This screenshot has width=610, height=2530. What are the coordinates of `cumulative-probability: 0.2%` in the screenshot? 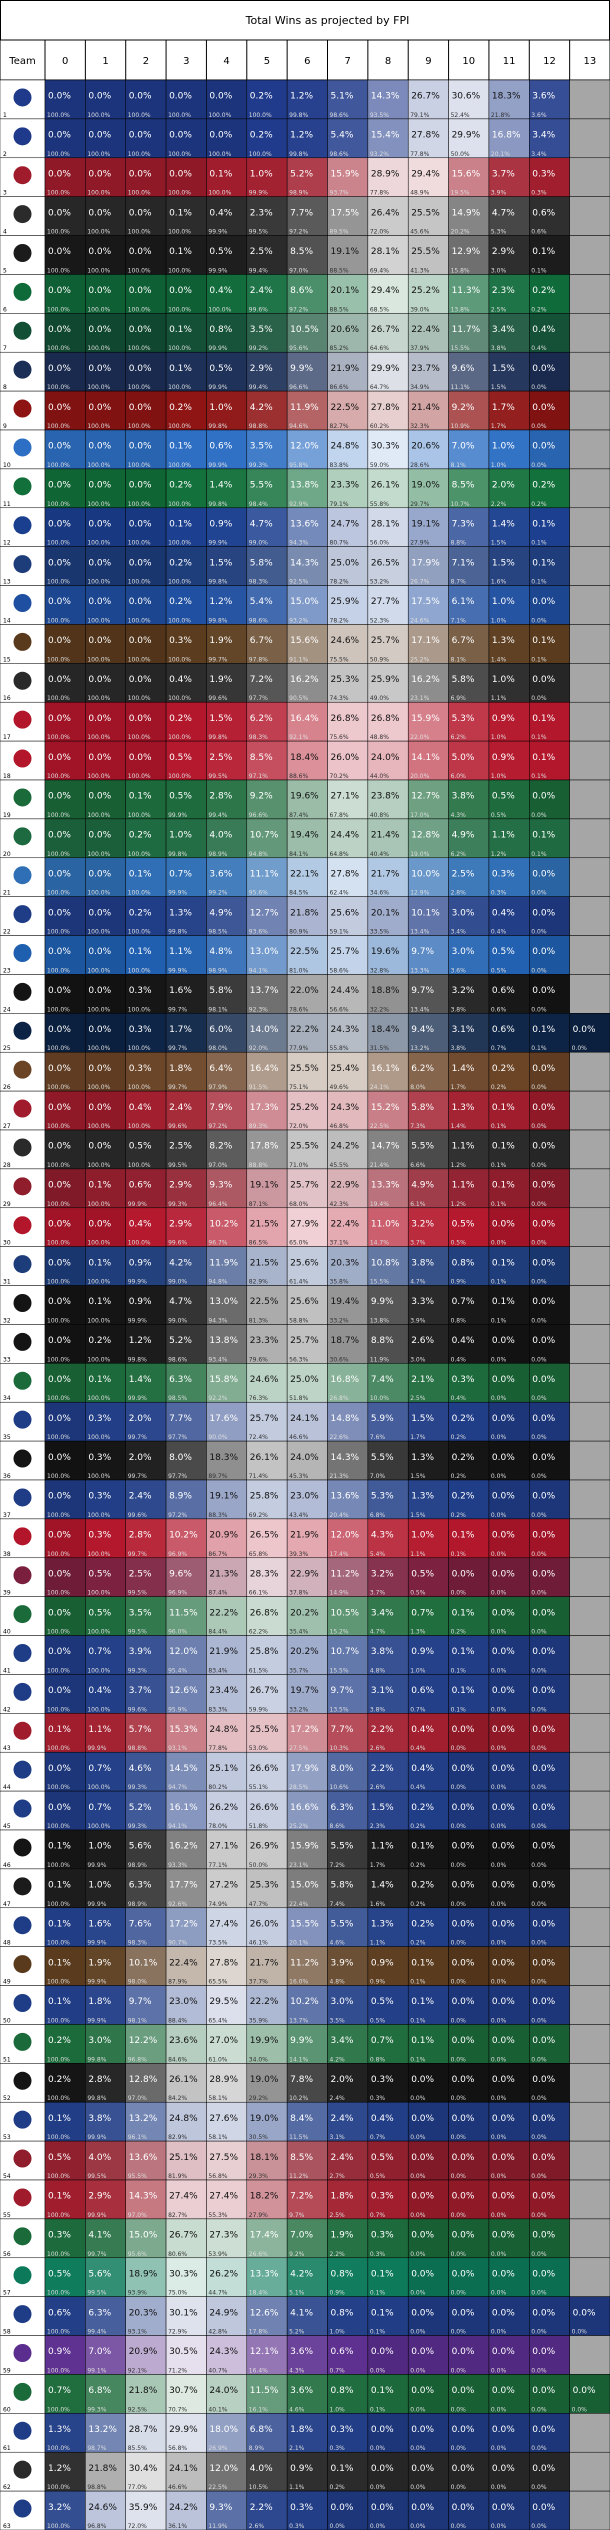 It's located at (418, 1826).